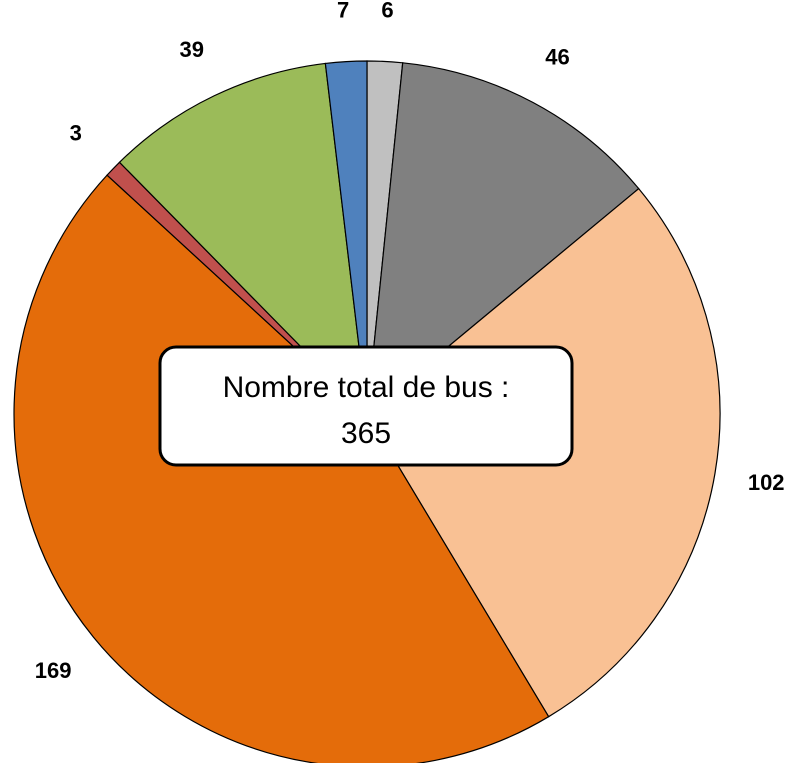 Image resolution: width=800 pixels, height=763 pixels. What do you see at coordinates (366, 387) in the screenshot?
I see `total-annotation-line1: Nombre total de bus :` at bounding box center [366, 387].